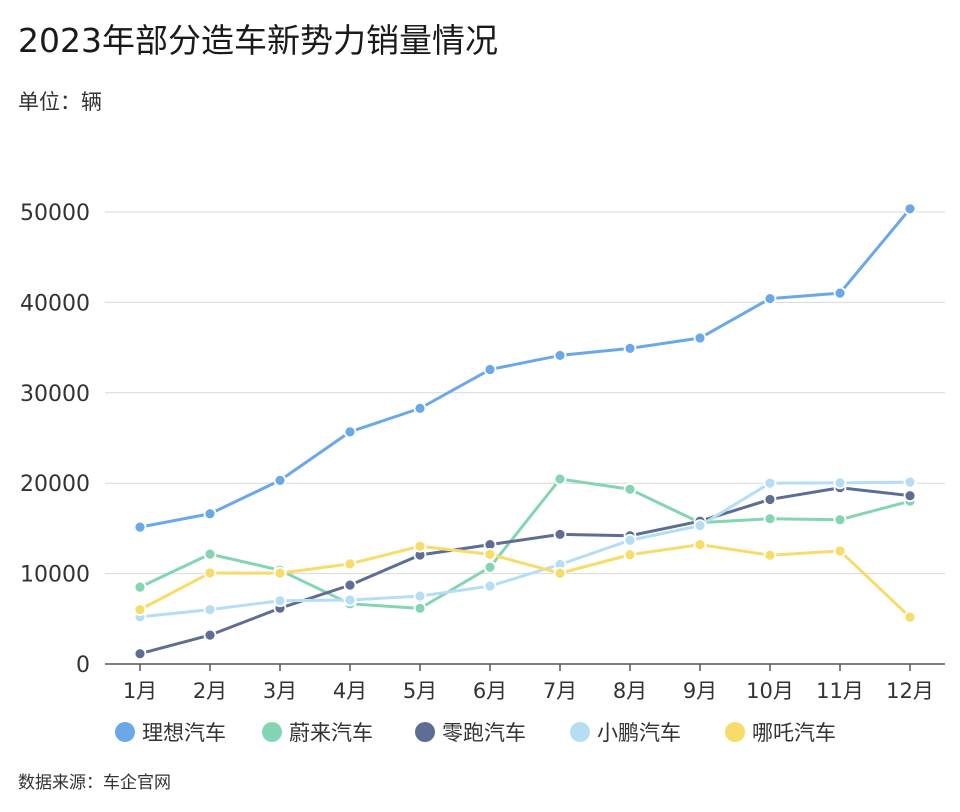 This screenshot has height=812, width=960. Describe the element at coordinates (184, 733) in the screenshot. I see `legend-label: 理想汽车` at that location.